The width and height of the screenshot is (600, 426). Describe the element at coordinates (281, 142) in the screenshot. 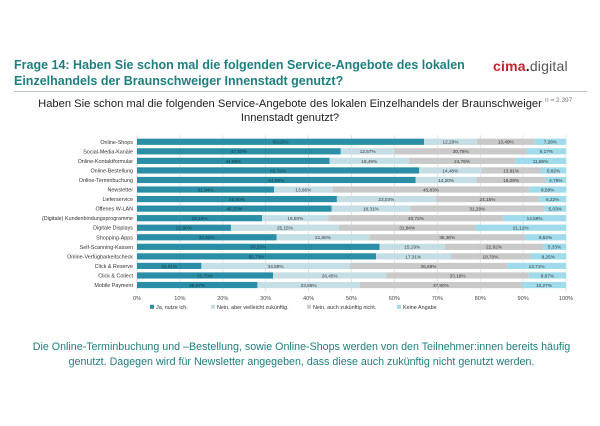

I see `data-label: 66,93%` at that location.